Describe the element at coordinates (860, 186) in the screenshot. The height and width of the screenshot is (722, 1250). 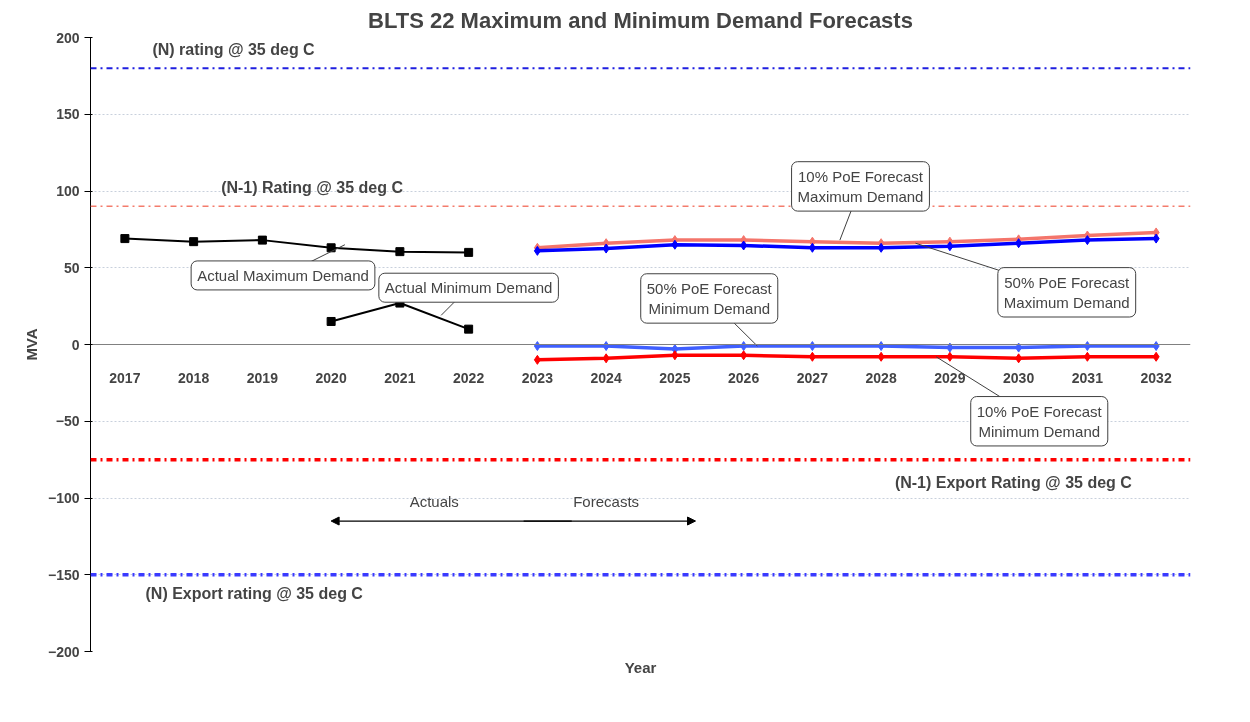
I see `text: 10% PoE Forecast Maximum Demand` at that location.